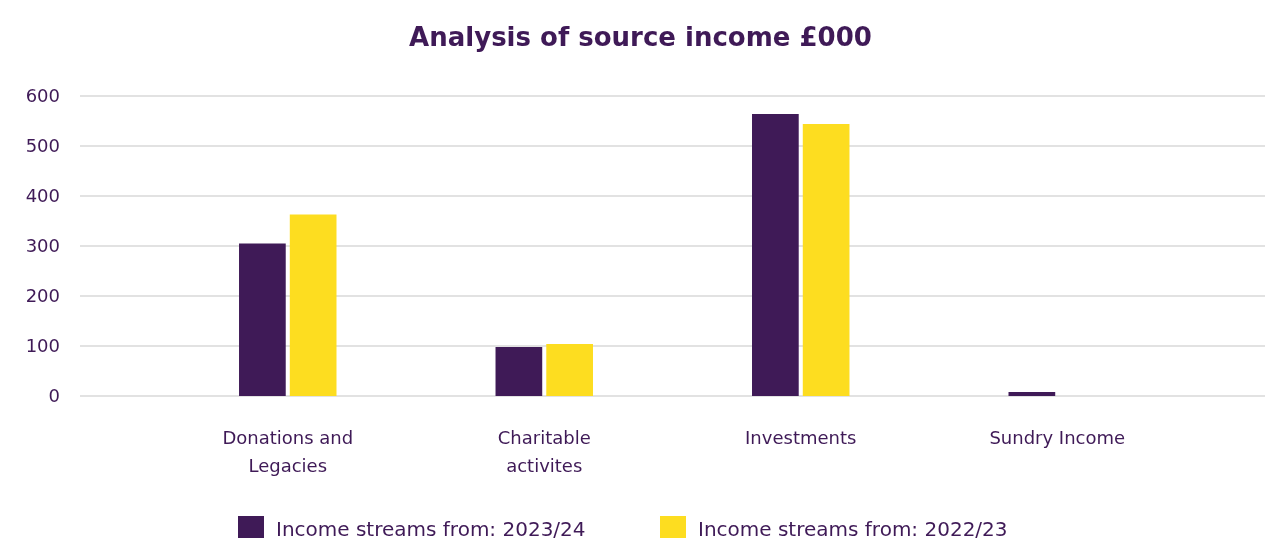  I want to click on x-tick-label: Investments, so click(801, 437).